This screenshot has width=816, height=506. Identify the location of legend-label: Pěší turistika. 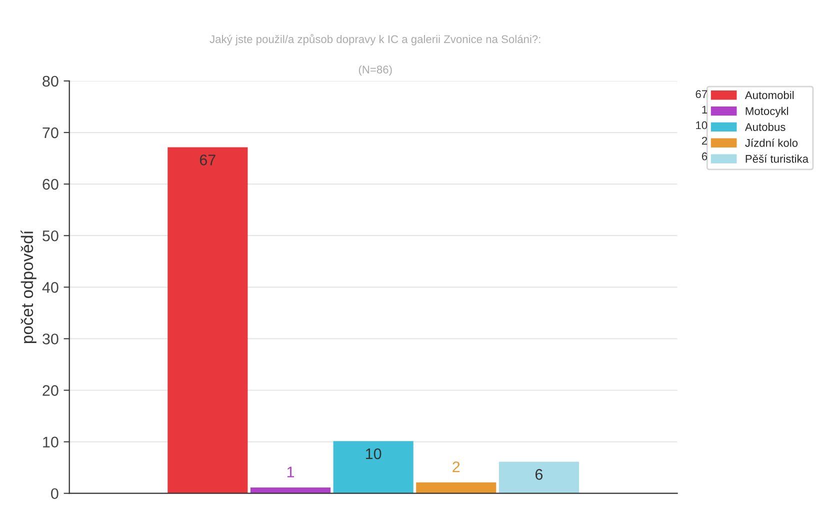
(777, 158).